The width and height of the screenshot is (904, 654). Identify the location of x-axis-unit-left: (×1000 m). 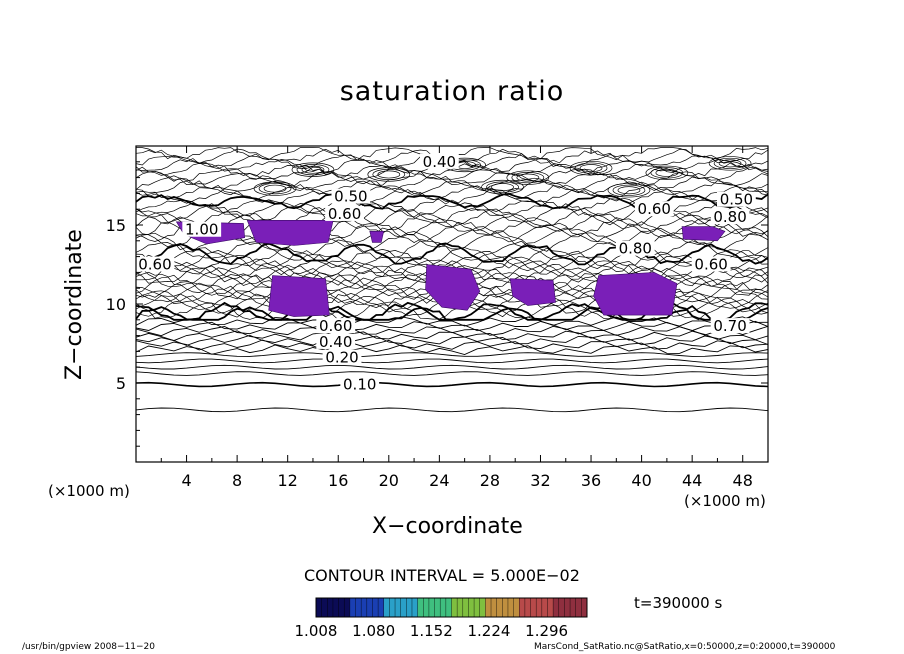
(89, 491).